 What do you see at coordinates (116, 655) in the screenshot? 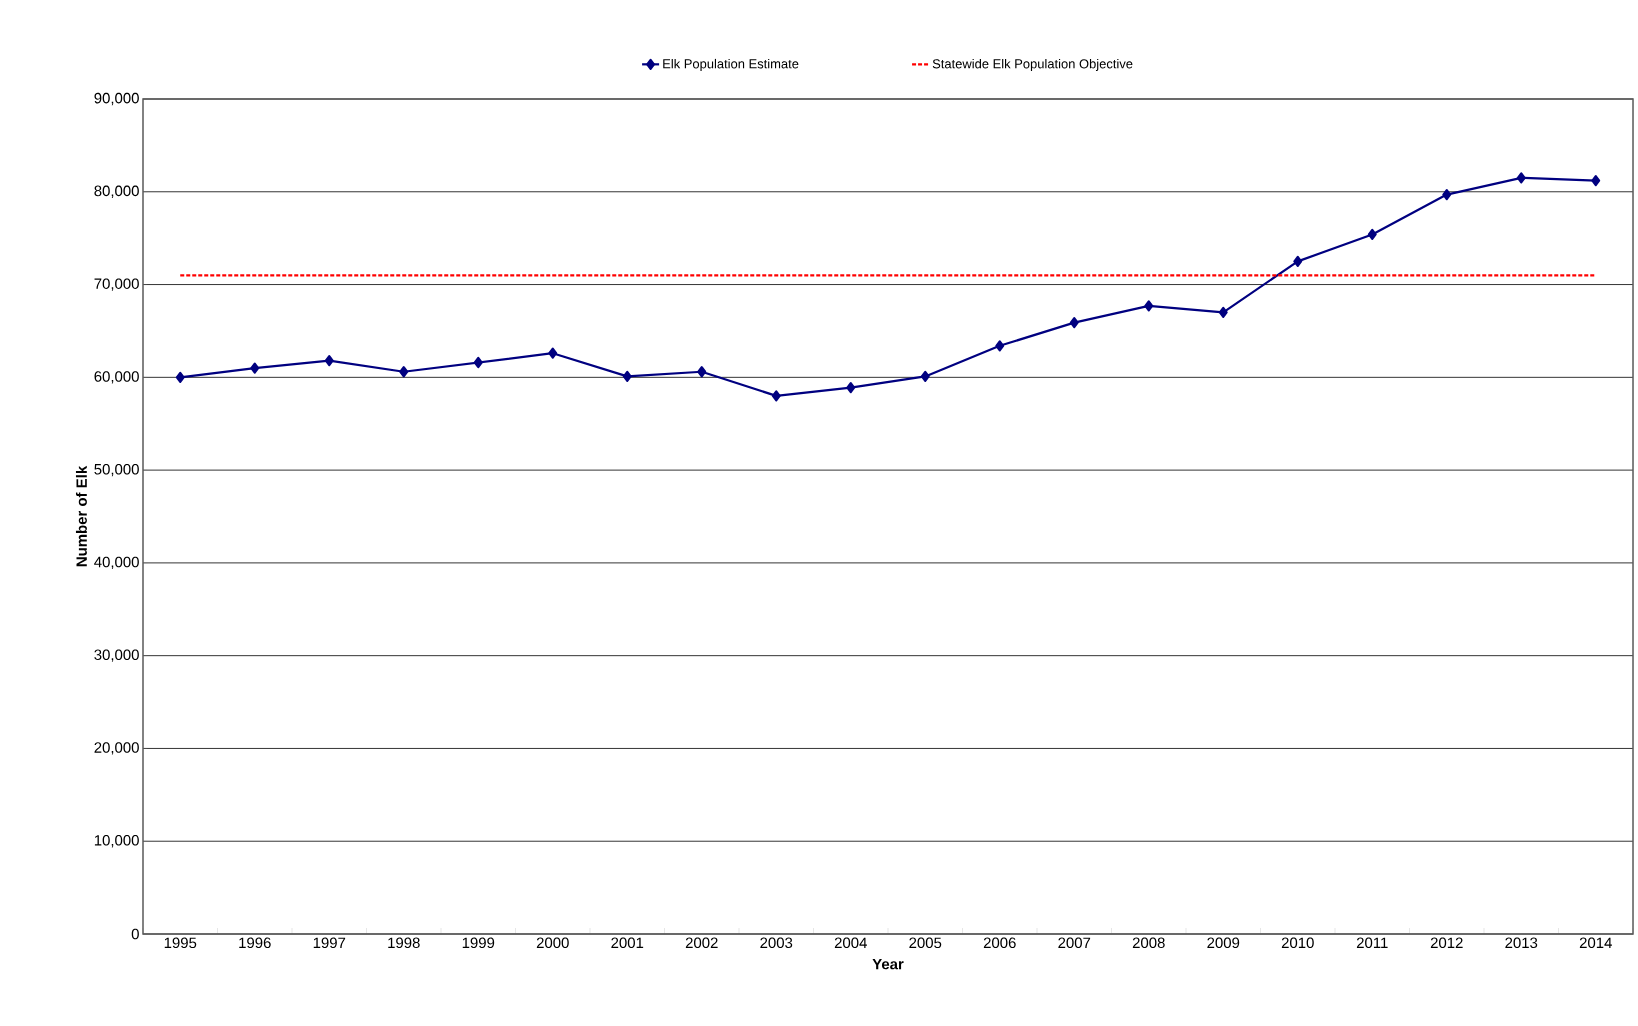
I see `y-tick-label: 30,000` at bounding box center [116, 655].